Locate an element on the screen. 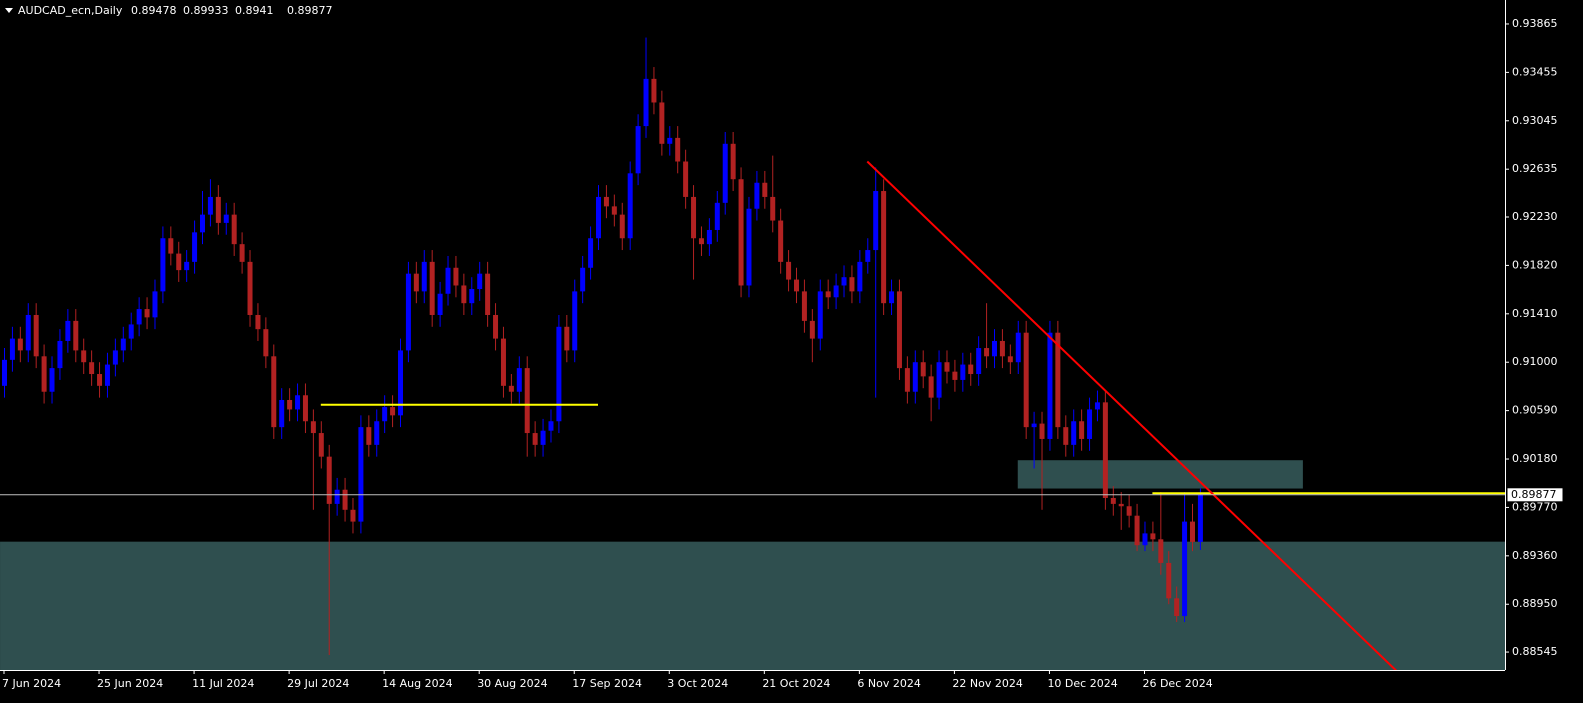 This screenshot has width=1583, height=703. x-tick-label: 17 Sep 2024 is located at coordinates (607, 683).